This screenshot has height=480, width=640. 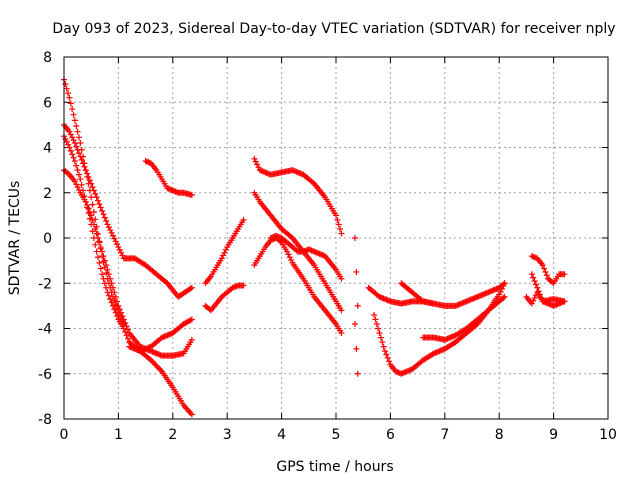 I want to click on x-tick-label: 8, so click(x=499, y=435).